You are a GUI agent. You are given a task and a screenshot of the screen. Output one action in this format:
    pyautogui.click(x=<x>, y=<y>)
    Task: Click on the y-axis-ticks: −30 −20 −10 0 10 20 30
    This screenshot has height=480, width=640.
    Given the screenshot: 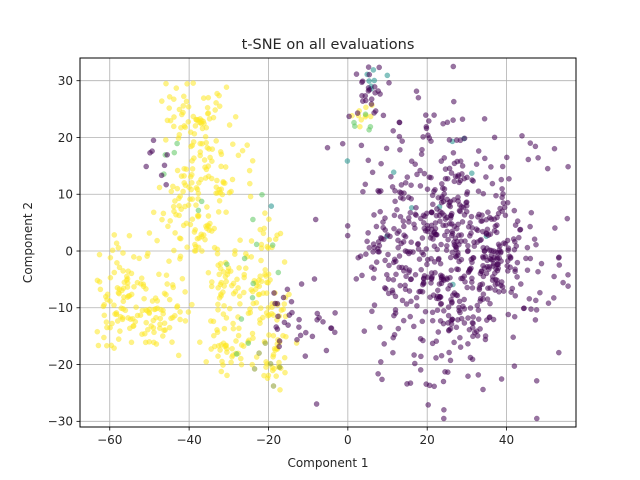 What is the action you would take?
    pyautogui.click(x=64, y=251)
    